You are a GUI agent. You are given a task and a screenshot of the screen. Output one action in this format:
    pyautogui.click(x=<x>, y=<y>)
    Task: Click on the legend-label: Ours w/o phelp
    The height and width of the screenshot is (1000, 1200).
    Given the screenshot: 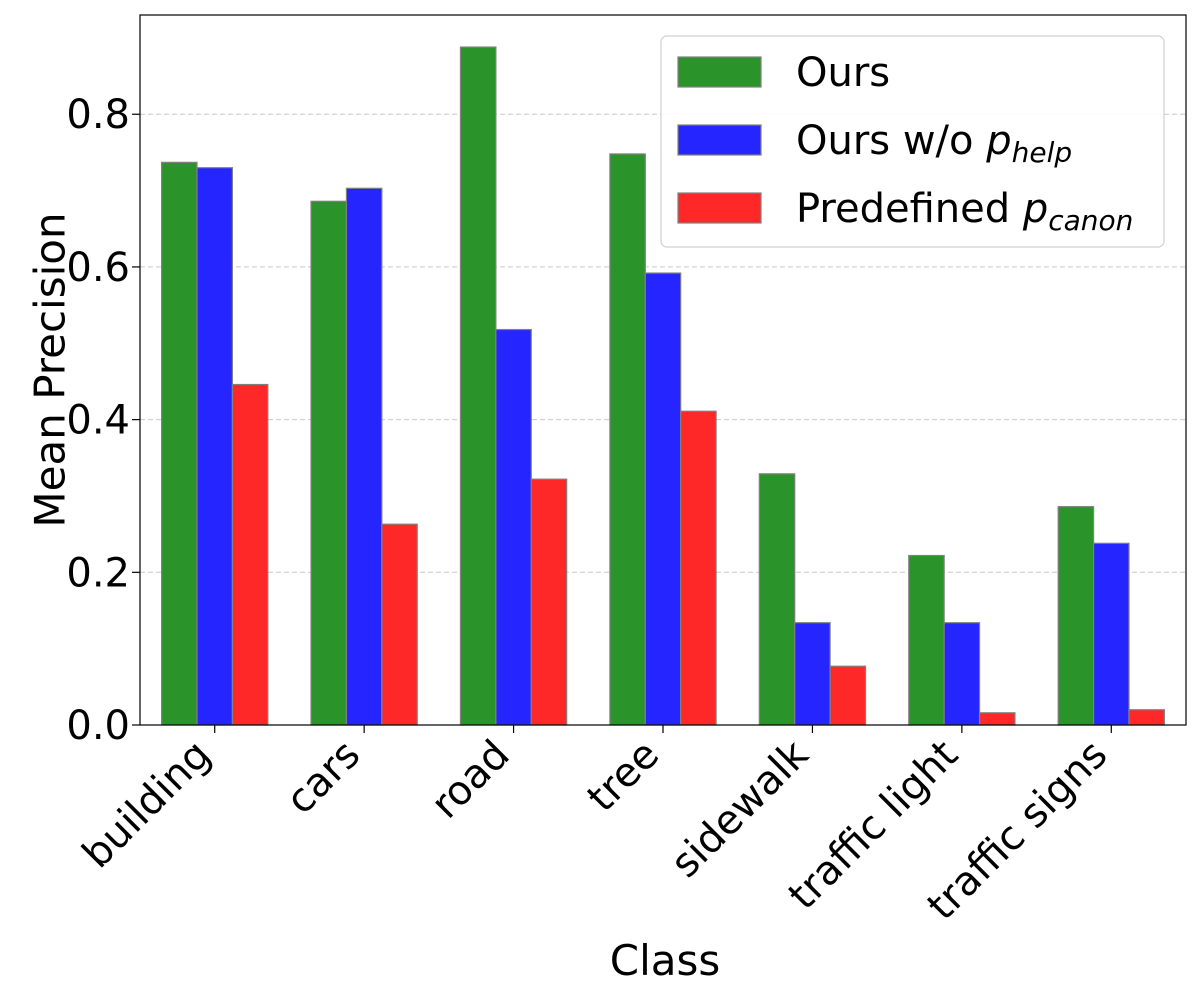 What is the action you would take?
    pyautogui.click(x=934, y=143)
    